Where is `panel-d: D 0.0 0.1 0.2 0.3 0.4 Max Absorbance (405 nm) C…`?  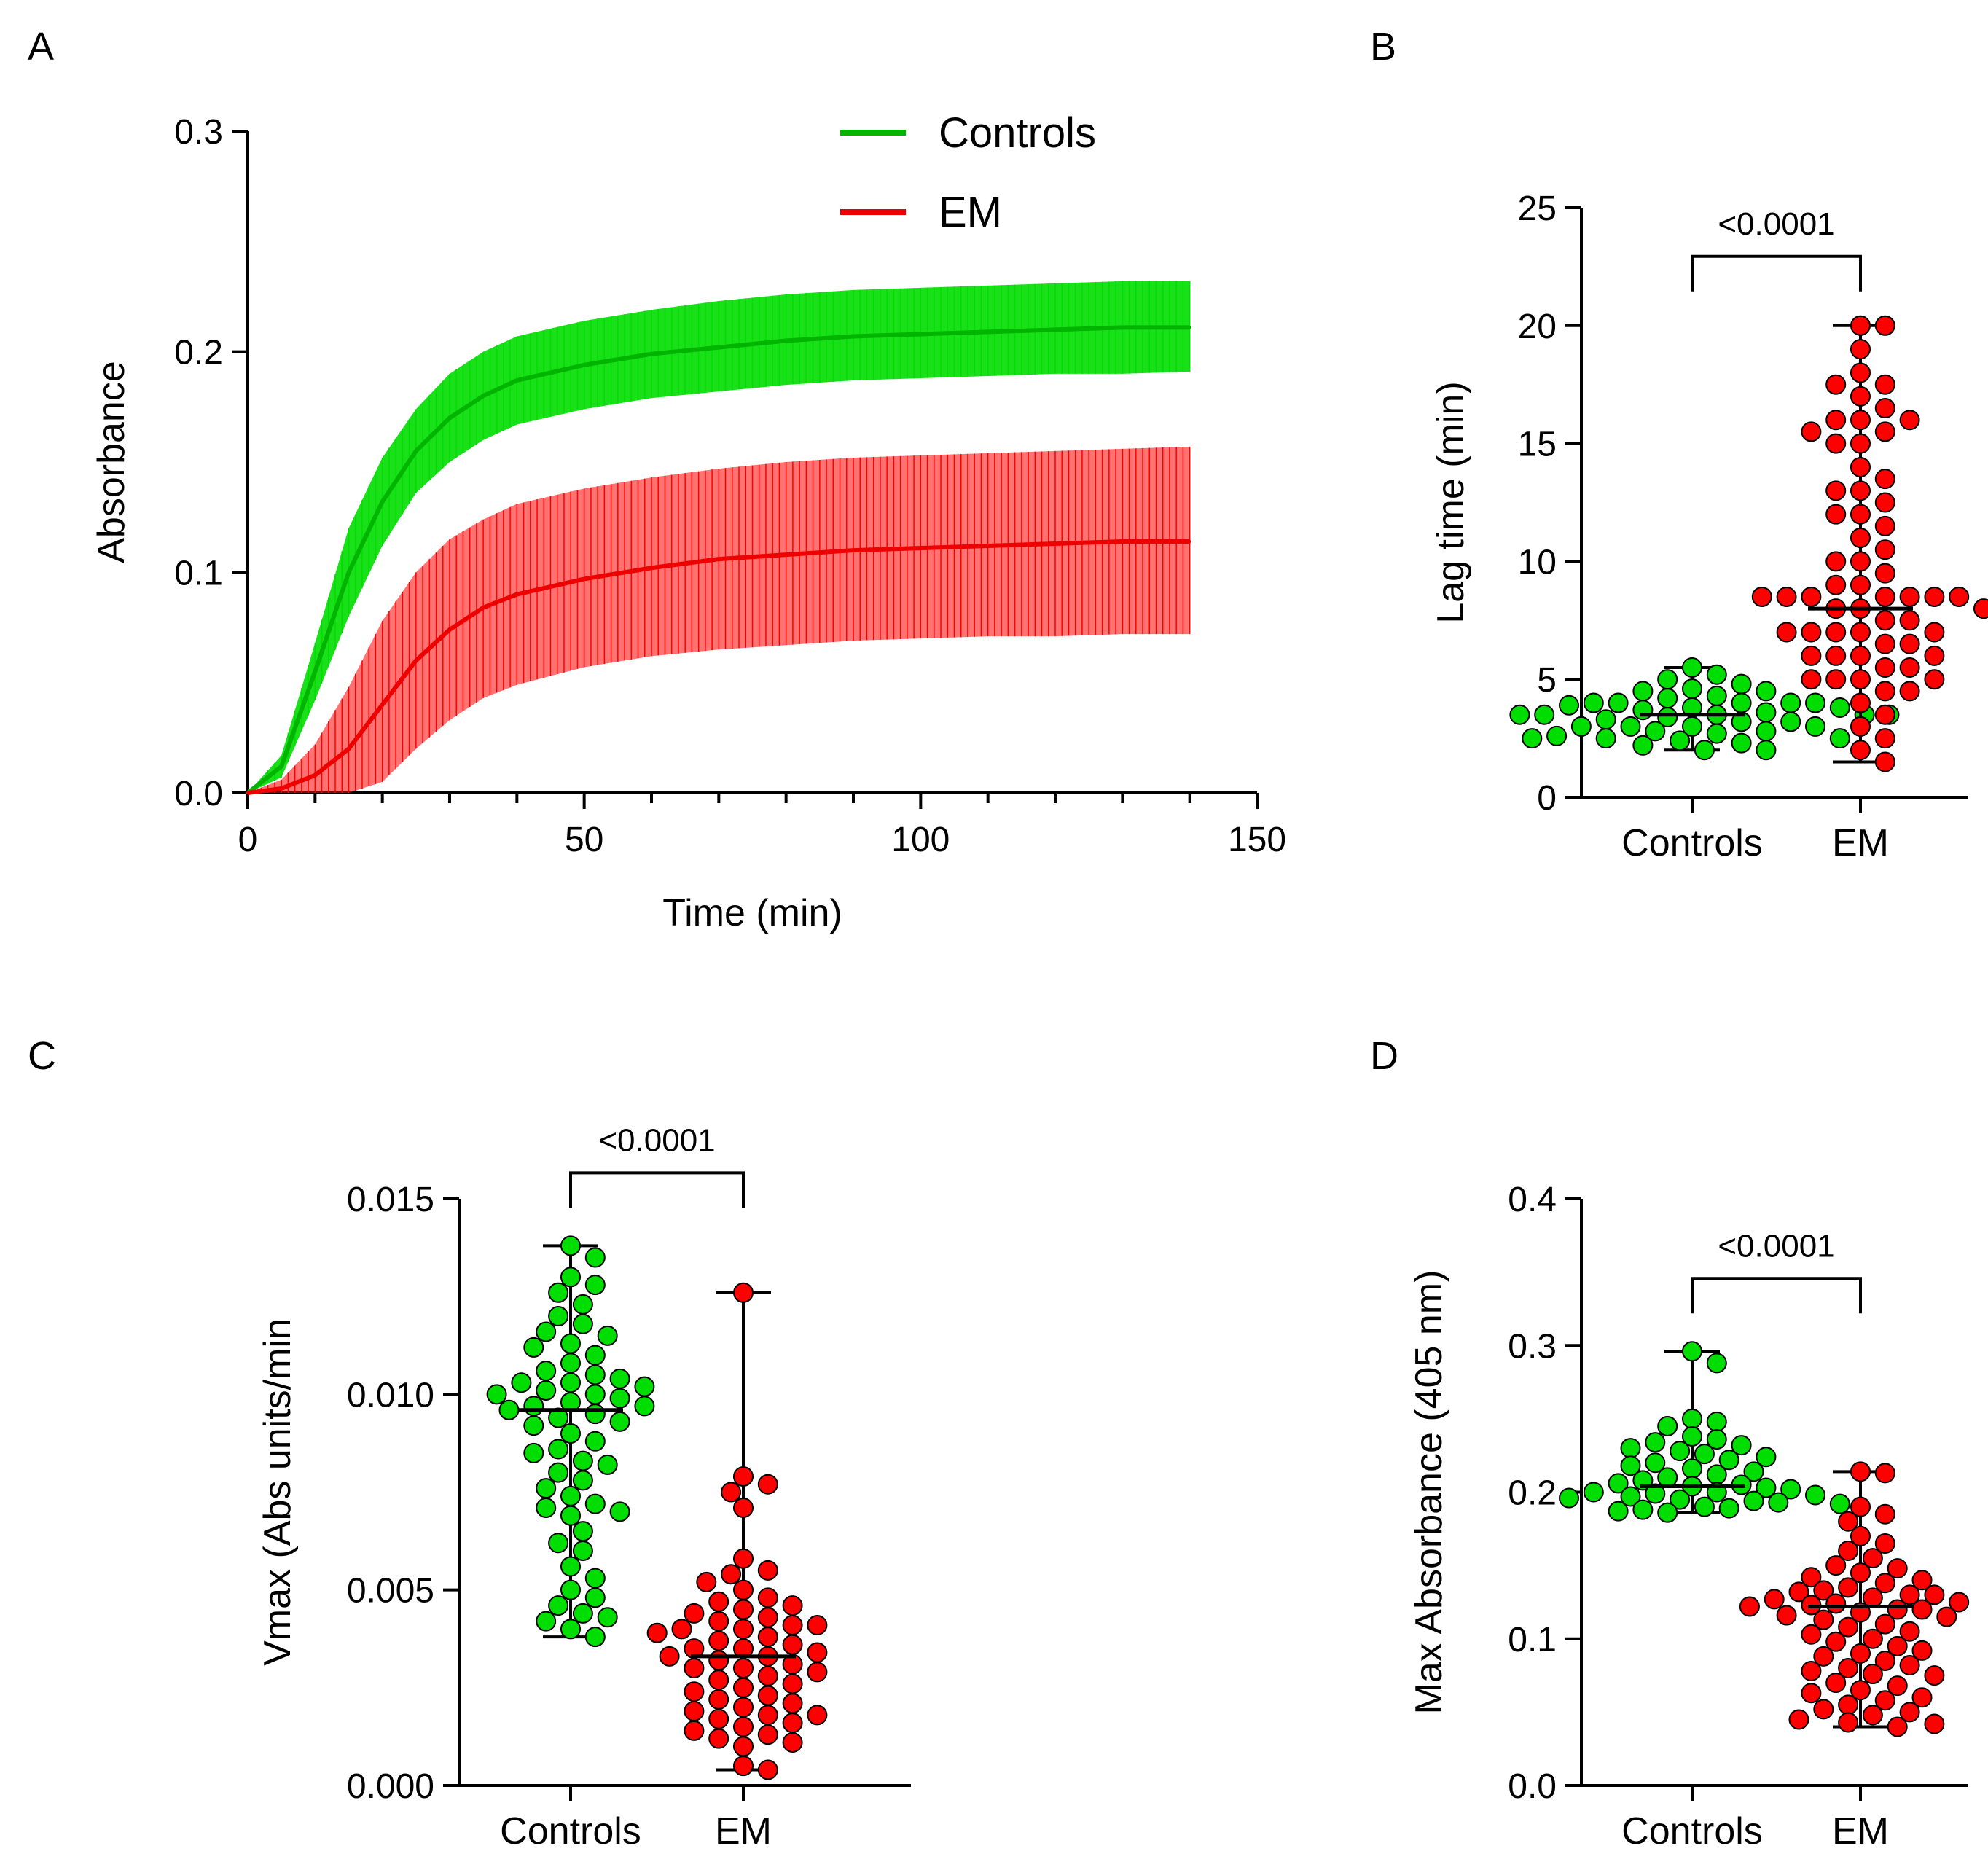
panel-d: D 0.0 0.1 0.2 0.3 0.4 Max Absorbance (405 nm) C… is located at coordinates (1670, 1443).